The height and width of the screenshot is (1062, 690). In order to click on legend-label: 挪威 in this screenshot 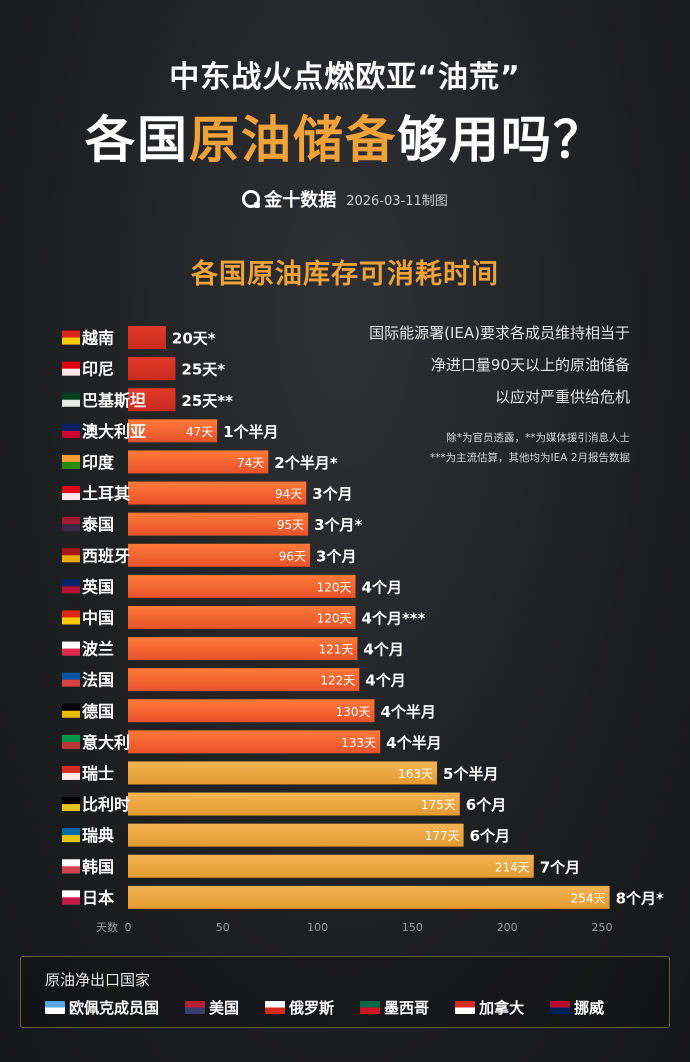, I will do `click(589, 1008)`.